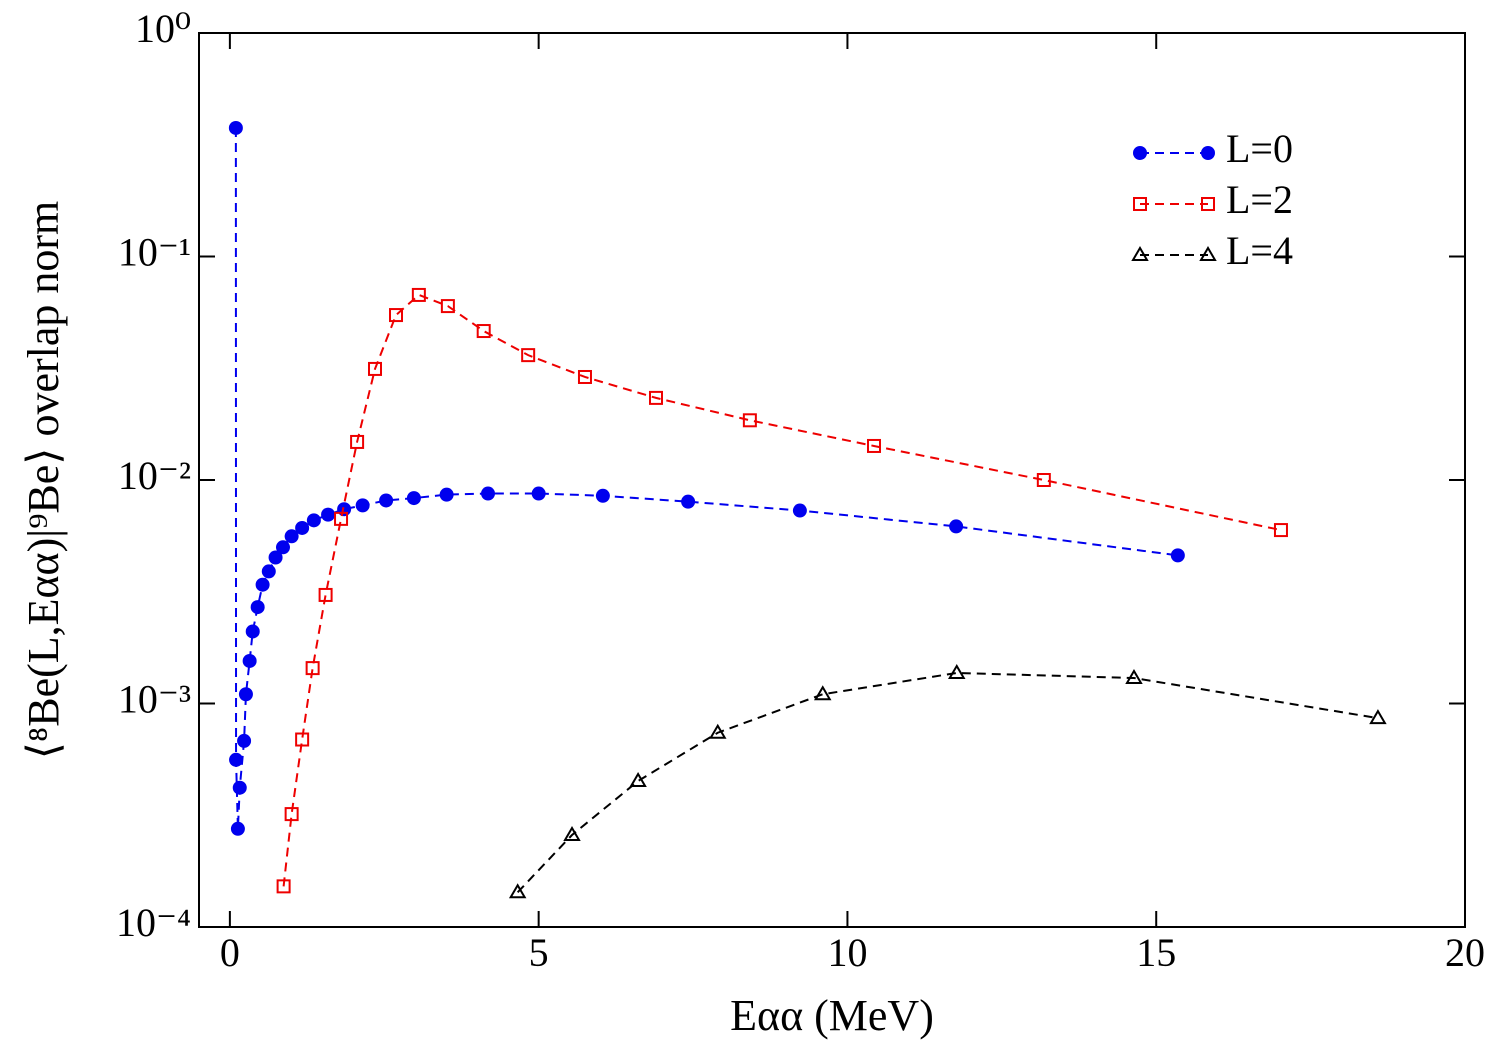 This screenshot has width=1495, height=1059. I want to click on x-tick-label: 0, so click(230, 952).